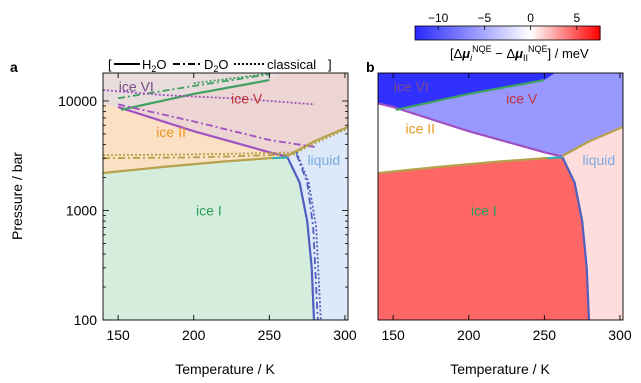 The width and height of the screenshot is (641, 383). What do you see at coordinates (592, 223) in the screenshot?
I see `heatmap-region-liquid` at bounding box center [592, 223].